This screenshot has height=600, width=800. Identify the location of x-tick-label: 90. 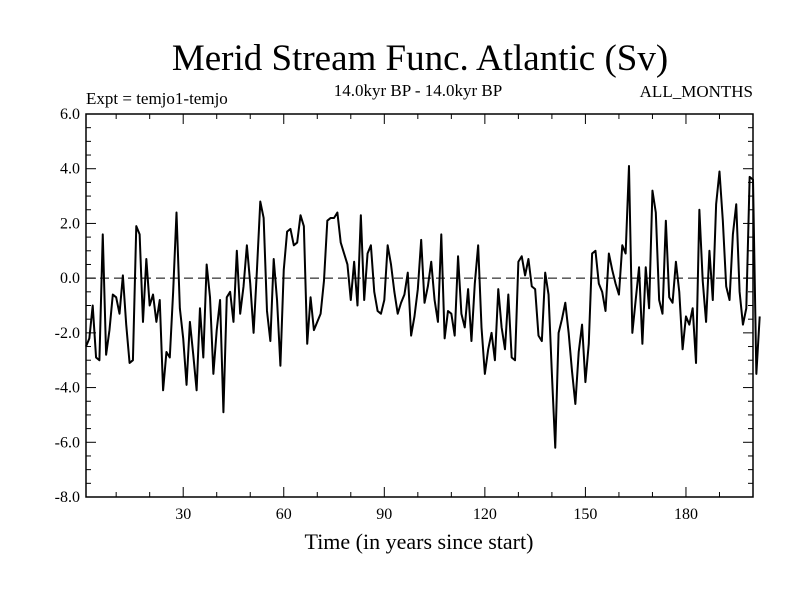
(384, 514).